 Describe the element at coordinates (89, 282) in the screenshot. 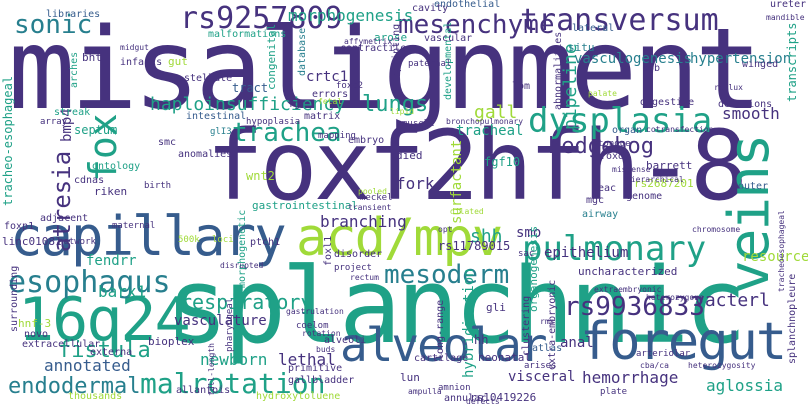

I see `word-esophagus: esophagus` at that location.